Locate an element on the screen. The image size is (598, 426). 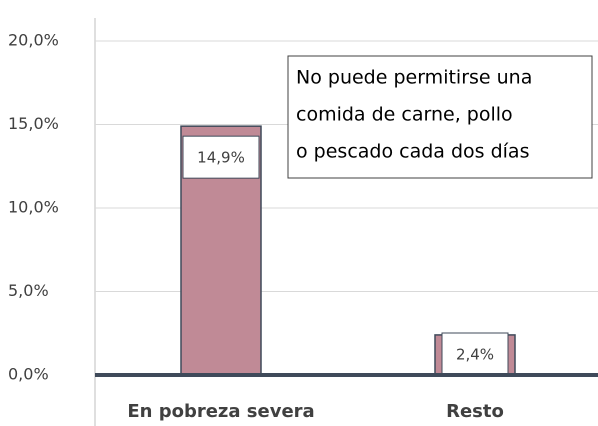
y-tick-label: 0,0% is located at coordinates (28, 374).